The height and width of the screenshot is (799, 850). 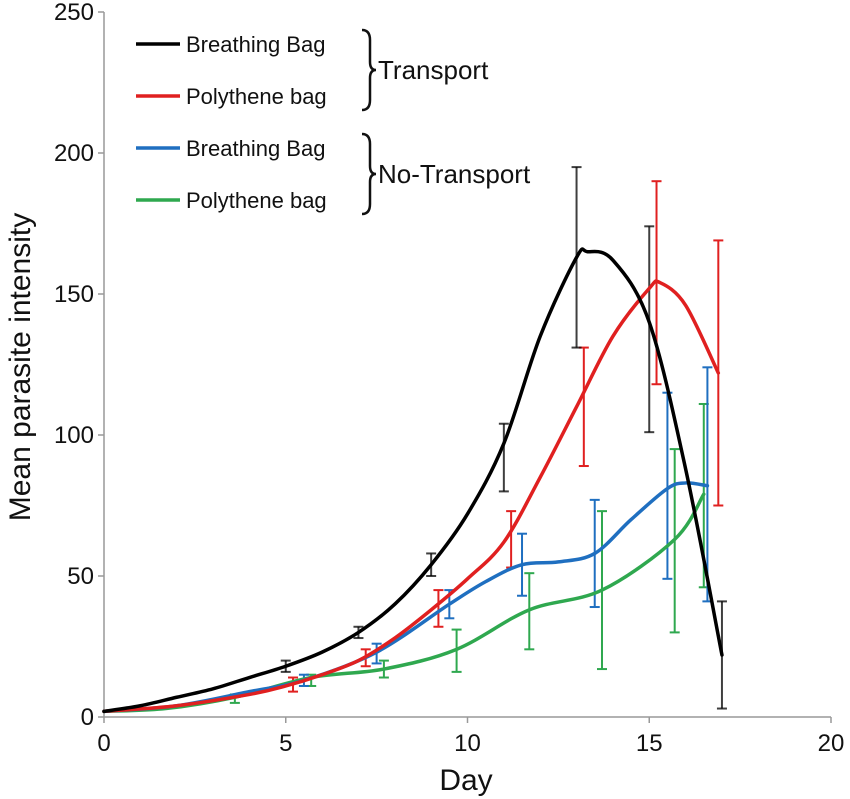 What do you see at coordinates (103, 743) in the screenshot?
I see `x-tick-label: 0` at bounding box center [103, 743].